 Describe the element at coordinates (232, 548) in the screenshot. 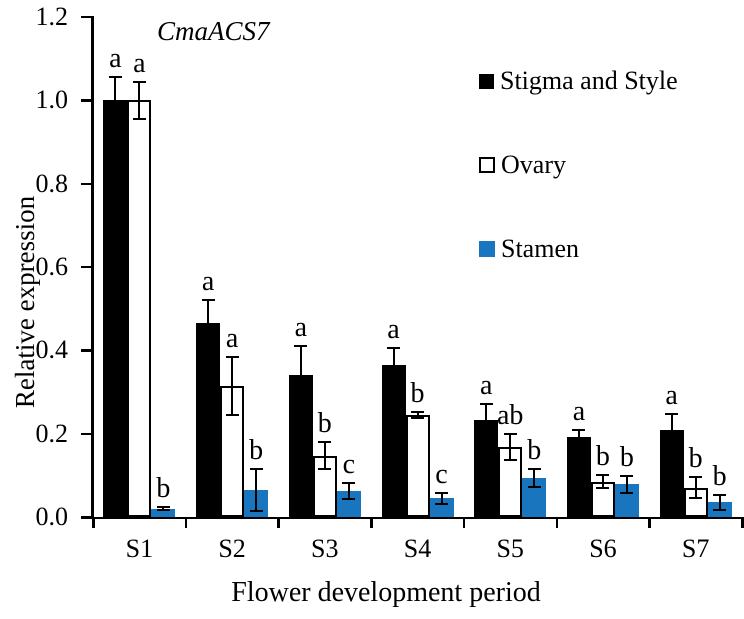

I see `x-tick-label: S2` at that location.